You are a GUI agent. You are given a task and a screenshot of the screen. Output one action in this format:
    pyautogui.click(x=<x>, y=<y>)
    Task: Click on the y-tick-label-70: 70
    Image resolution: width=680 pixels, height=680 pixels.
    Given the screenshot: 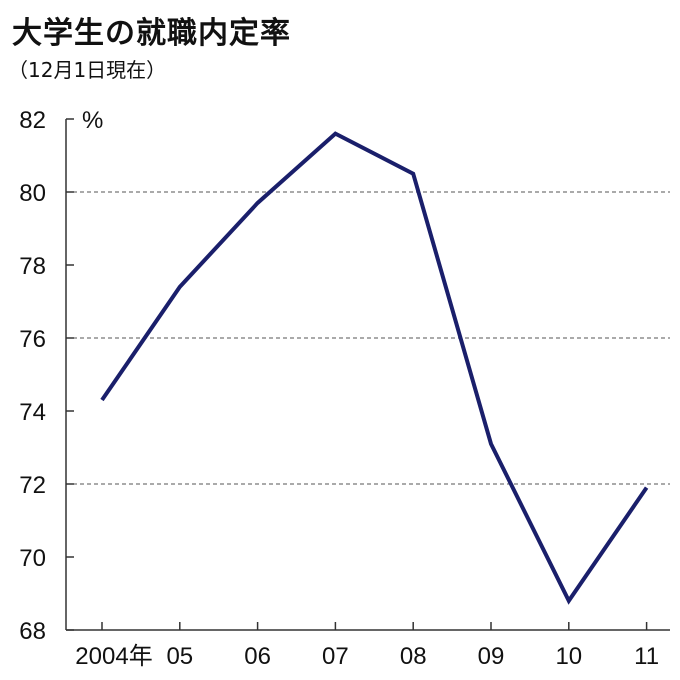 What is the action you would take?
    pyautogui.click(x=32, y=558)
    